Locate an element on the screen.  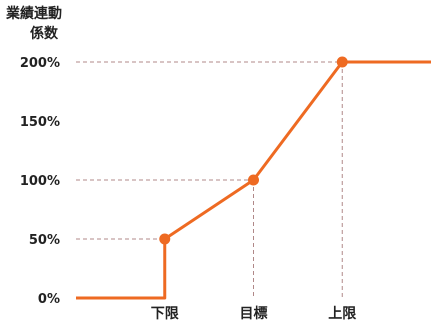
x-tick-label: 上限 is located at coordinates (342, 313).